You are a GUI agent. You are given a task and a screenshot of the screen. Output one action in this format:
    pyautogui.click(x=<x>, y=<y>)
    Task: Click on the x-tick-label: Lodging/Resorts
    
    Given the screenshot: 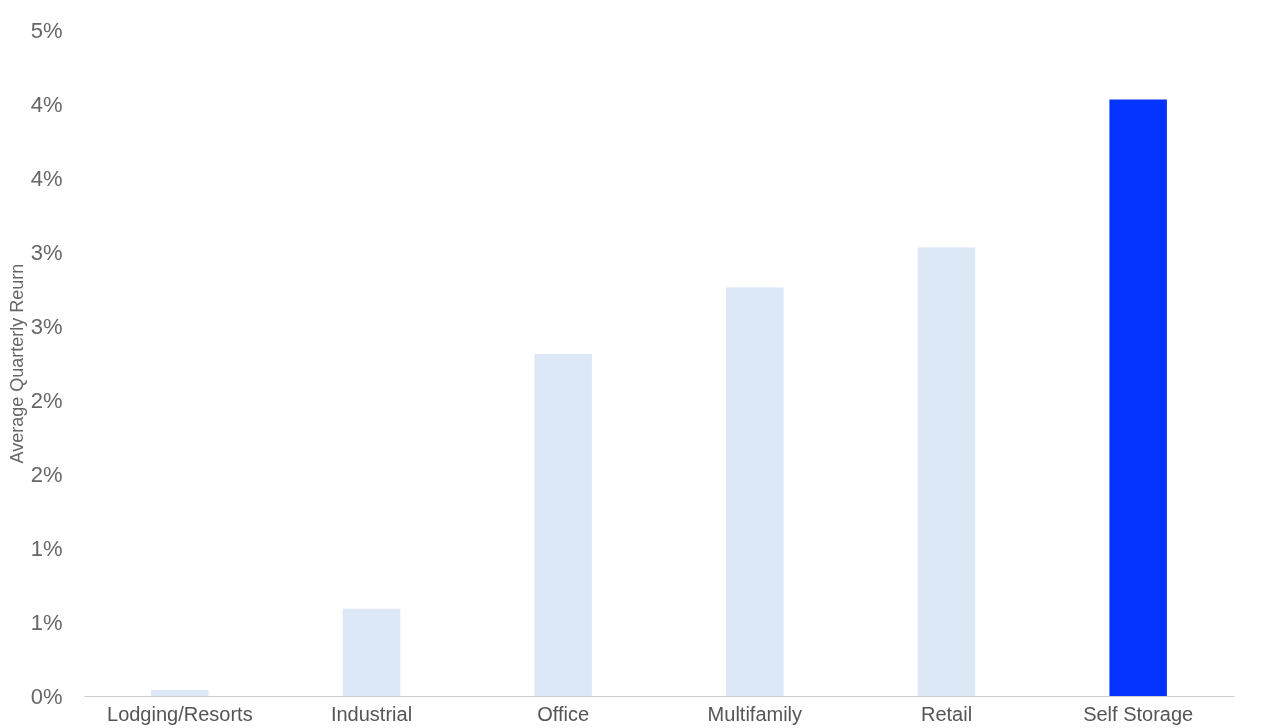 What is the action you would take?
    pyautogui.click(x=180, y=713)
    